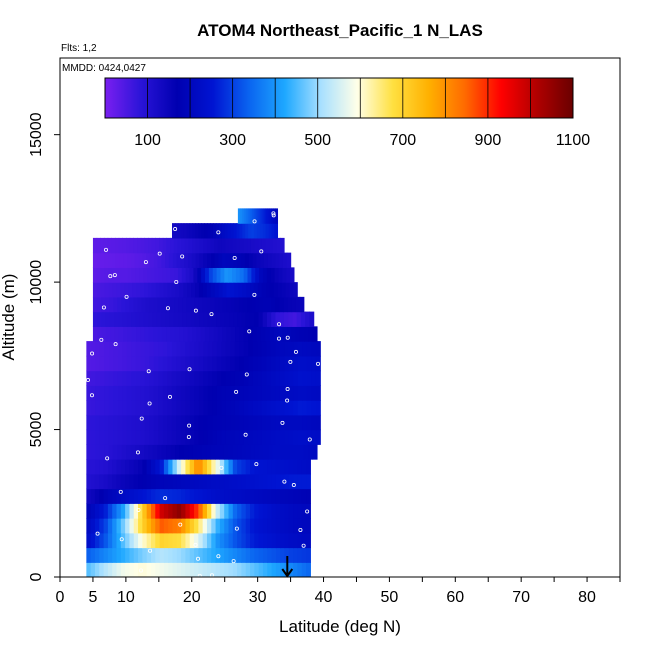  I want to click on flights-label: Flts: 1,2, so click(79, 48).